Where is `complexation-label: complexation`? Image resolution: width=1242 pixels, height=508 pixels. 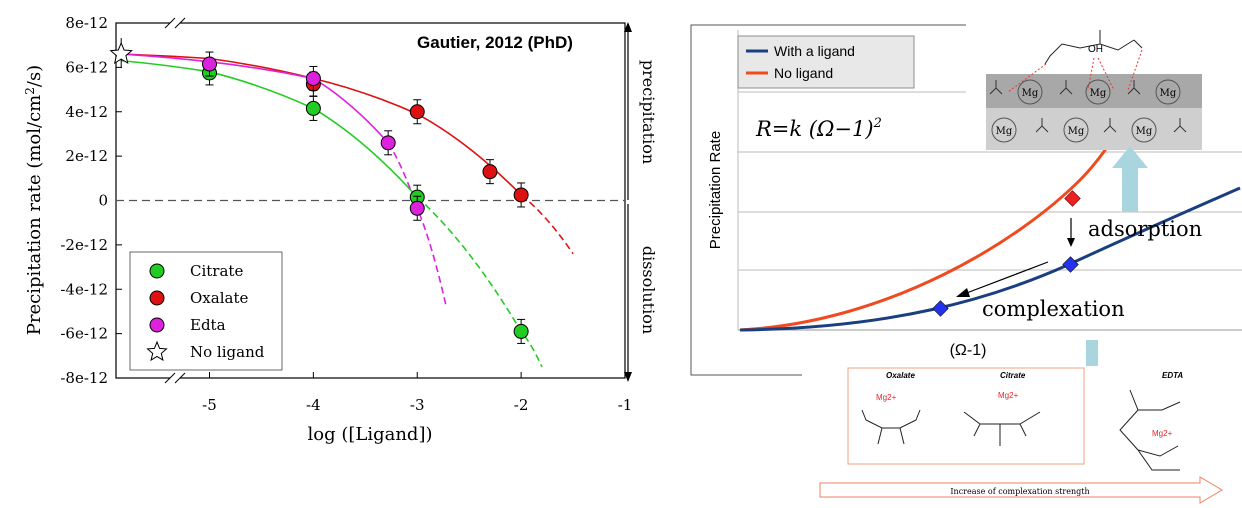 complexation-label: complexation is located at coordinates (1053, 309).